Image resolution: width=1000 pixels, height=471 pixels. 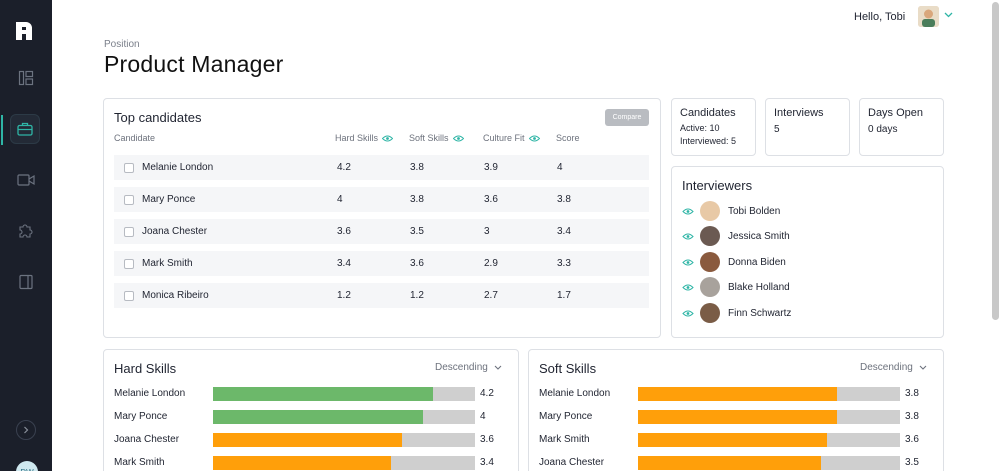 What do you see at coordinates (564, 295) in the screenshot?
I see `score-value: 1.7` at bounding box center [564, 295].